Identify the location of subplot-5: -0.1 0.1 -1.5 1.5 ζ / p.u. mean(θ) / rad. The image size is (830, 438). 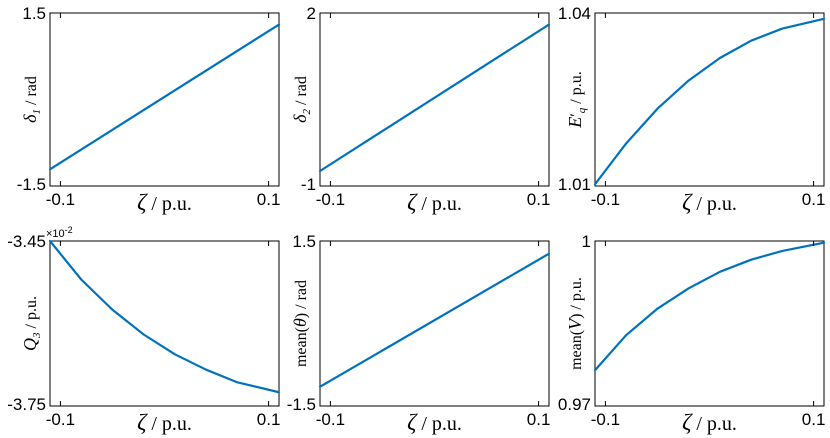
(419, 333).